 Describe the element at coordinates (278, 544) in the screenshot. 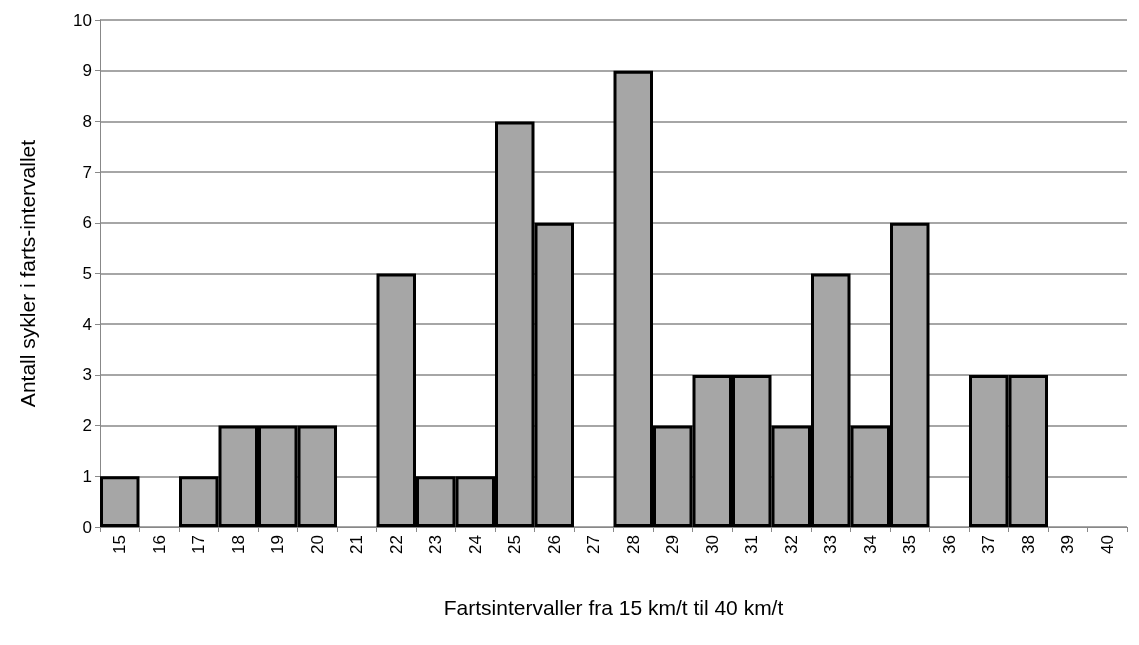

I see `x-tick-label: 19` at that location.